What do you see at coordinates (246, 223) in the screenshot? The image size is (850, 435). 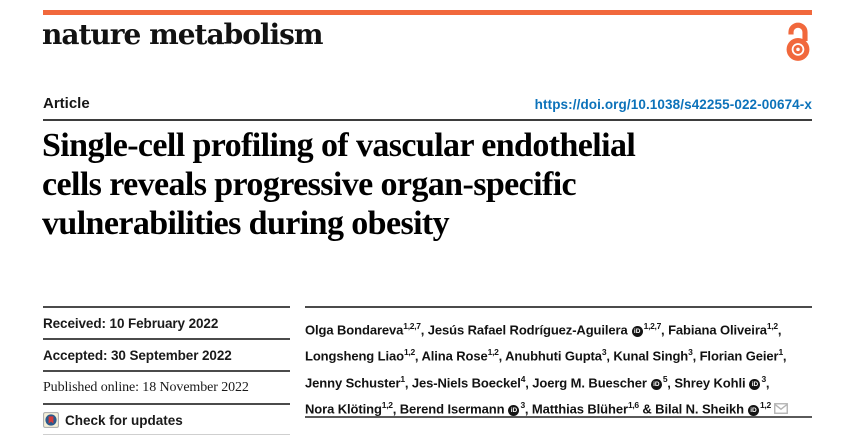 I see `article-title-line: vulnerabilities during obesity` at bounding box center [246, 223].